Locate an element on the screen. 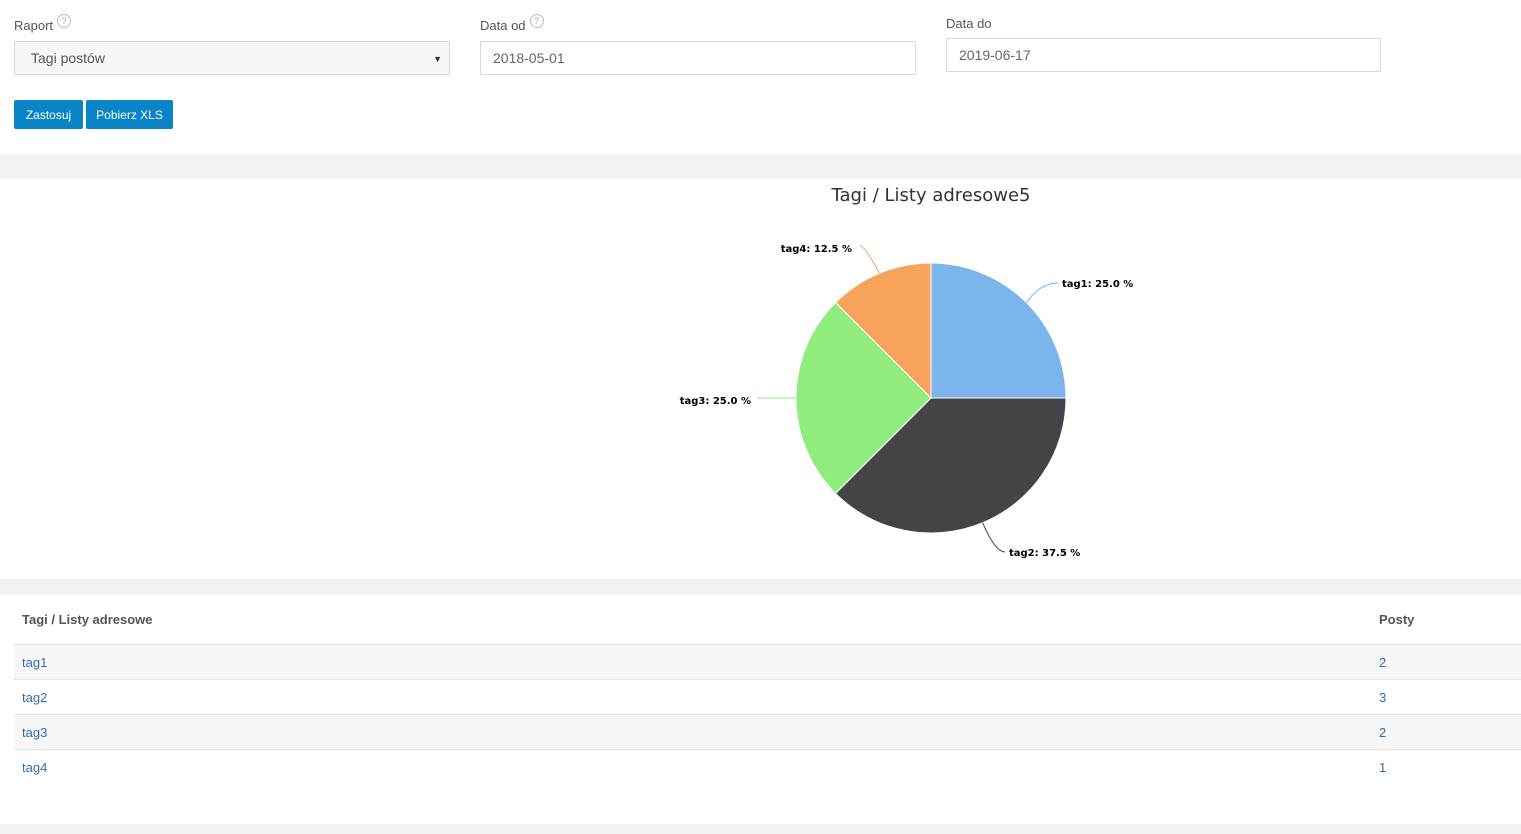  raport-label: Raport is located at coordinates (34, 25).